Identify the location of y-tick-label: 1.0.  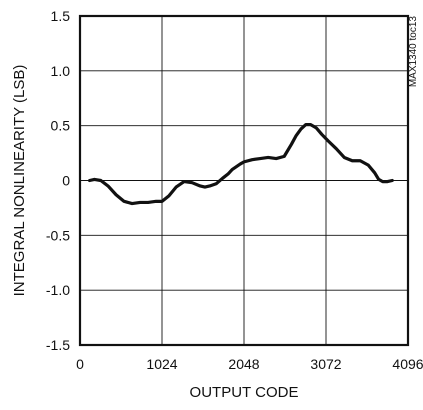
(61, 71).